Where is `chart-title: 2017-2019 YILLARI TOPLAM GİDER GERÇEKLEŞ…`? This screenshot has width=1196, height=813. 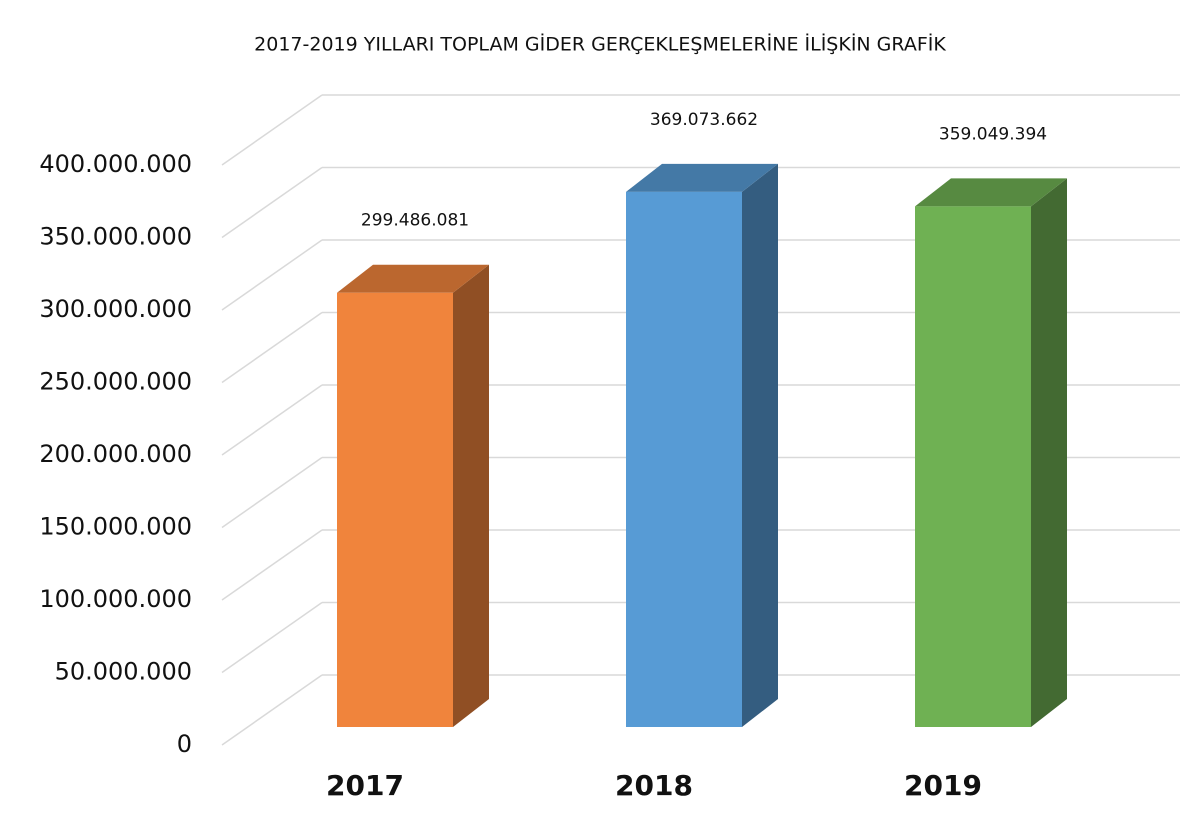
chart-title: 2017-2019 YILLARI TOPLAM GİDER GERÇEKLEŞ… is located at coordinates (600, 44).